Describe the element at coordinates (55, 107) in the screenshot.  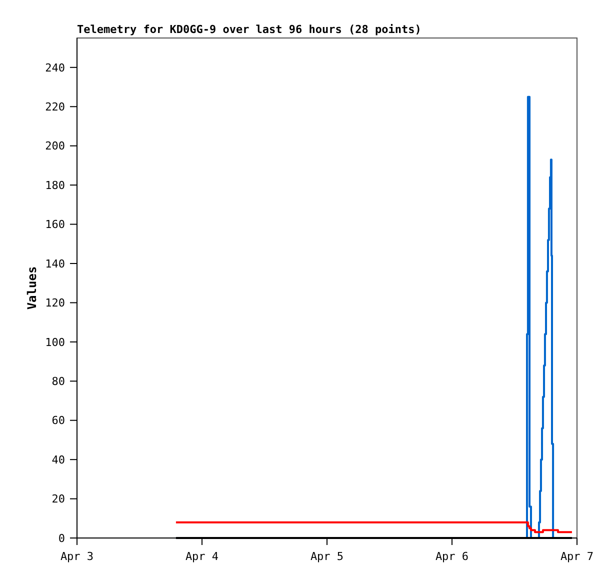
I see `y-tick-label: 220` at that location.